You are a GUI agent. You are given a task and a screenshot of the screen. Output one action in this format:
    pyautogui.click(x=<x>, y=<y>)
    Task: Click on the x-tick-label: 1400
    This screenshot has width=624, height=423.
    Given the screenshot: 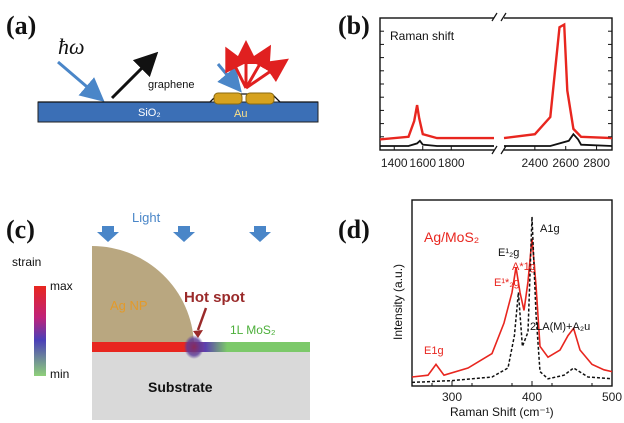 What is the action you would take?
    pyautogui.click(x=394, y=163)
    